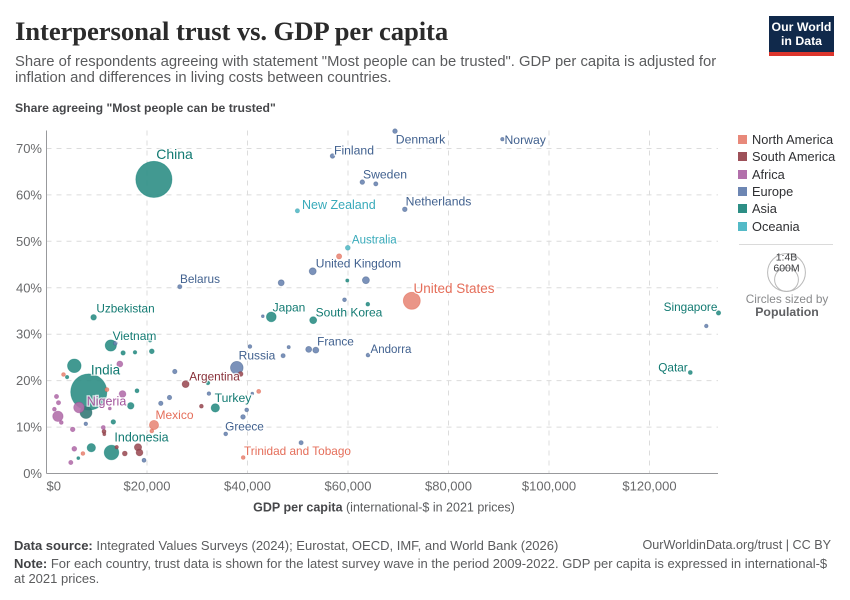  I want to click on svg-text: Nigeria, so click(107, 402).